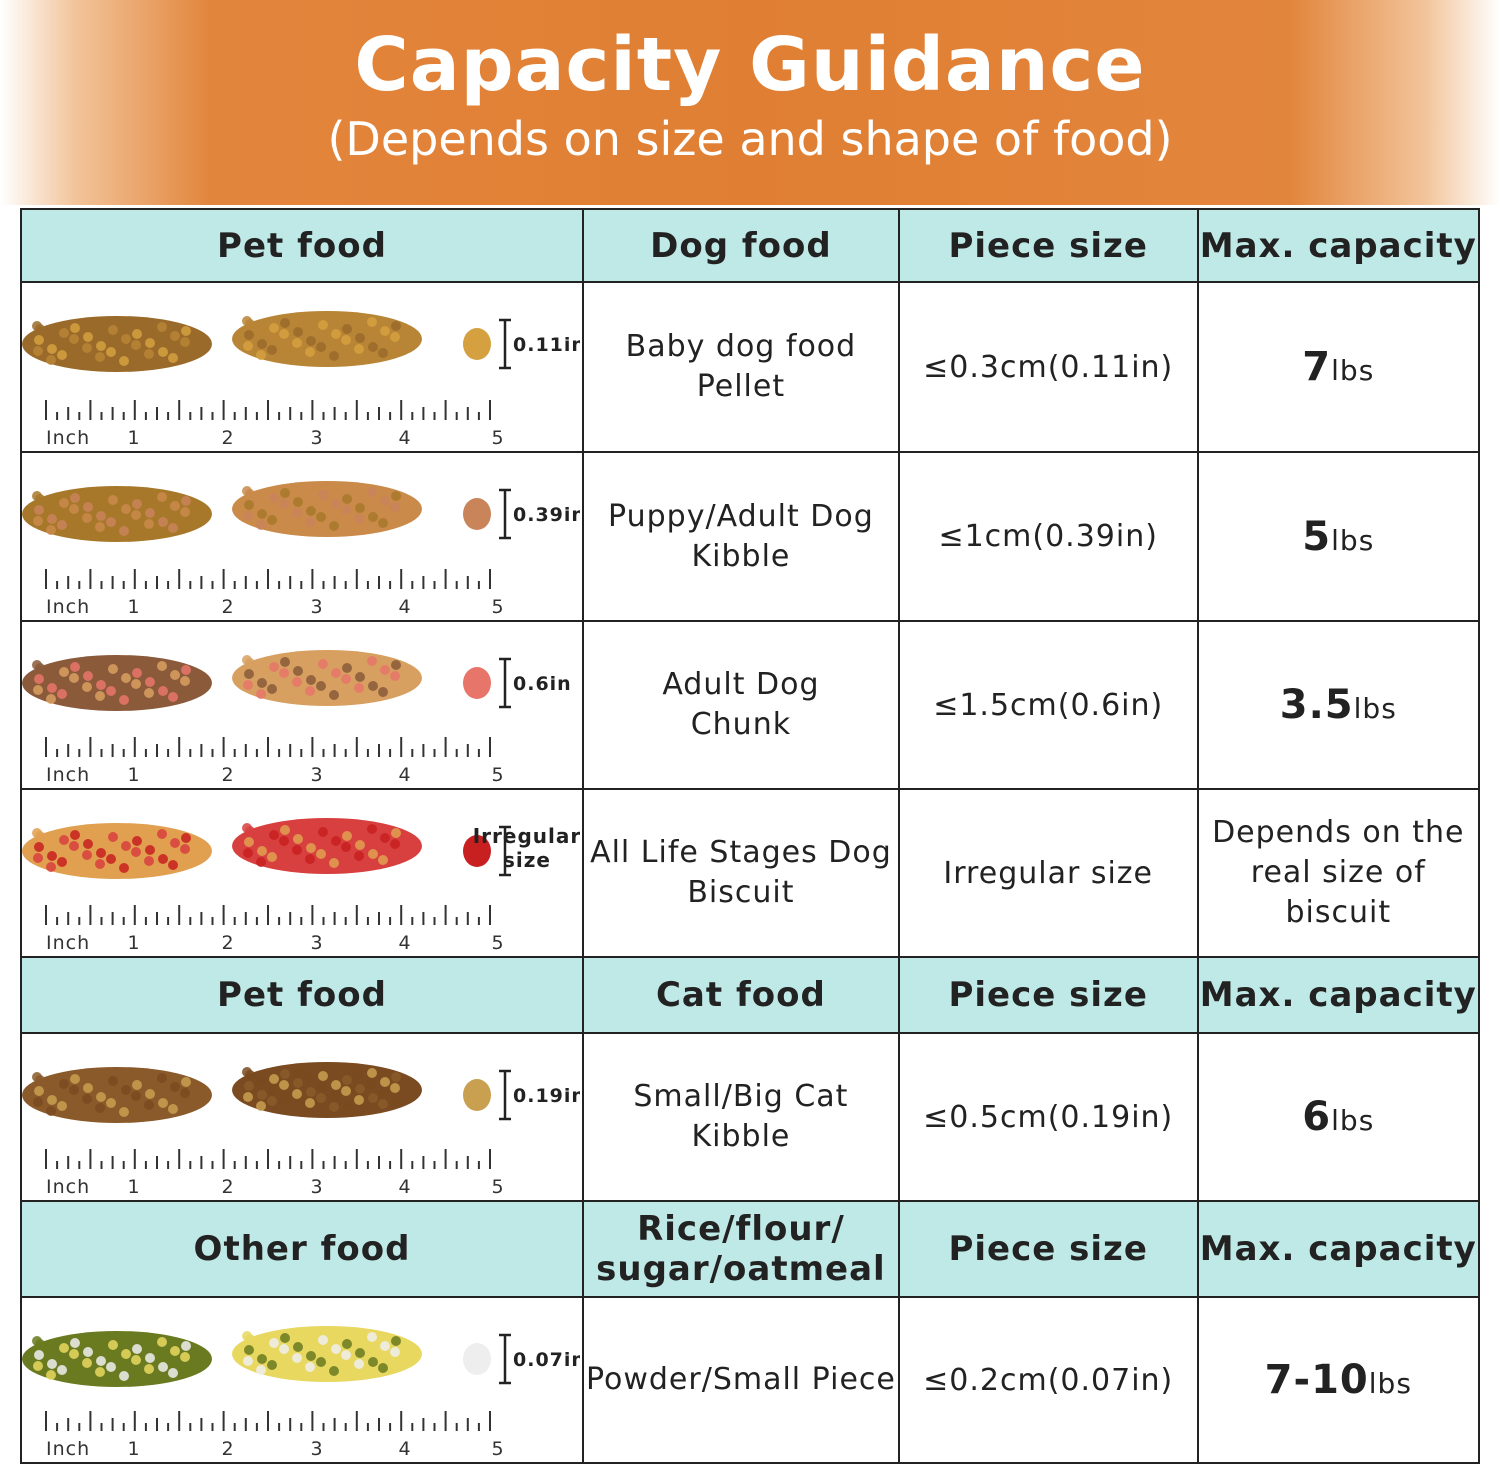 The height and width of the screenshot is (1469, 1500). Describe the element at coordinates (740, 367) in the screenshot. I see `food-type: Baby dog food Pellet` at that location.